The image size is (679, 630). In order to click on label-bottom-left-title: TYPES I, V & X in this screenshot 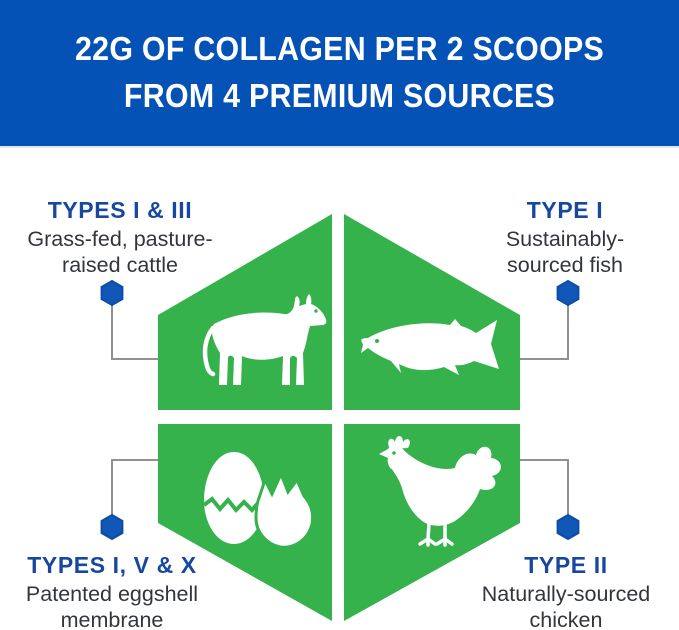, I will do `click(112, 565)`.